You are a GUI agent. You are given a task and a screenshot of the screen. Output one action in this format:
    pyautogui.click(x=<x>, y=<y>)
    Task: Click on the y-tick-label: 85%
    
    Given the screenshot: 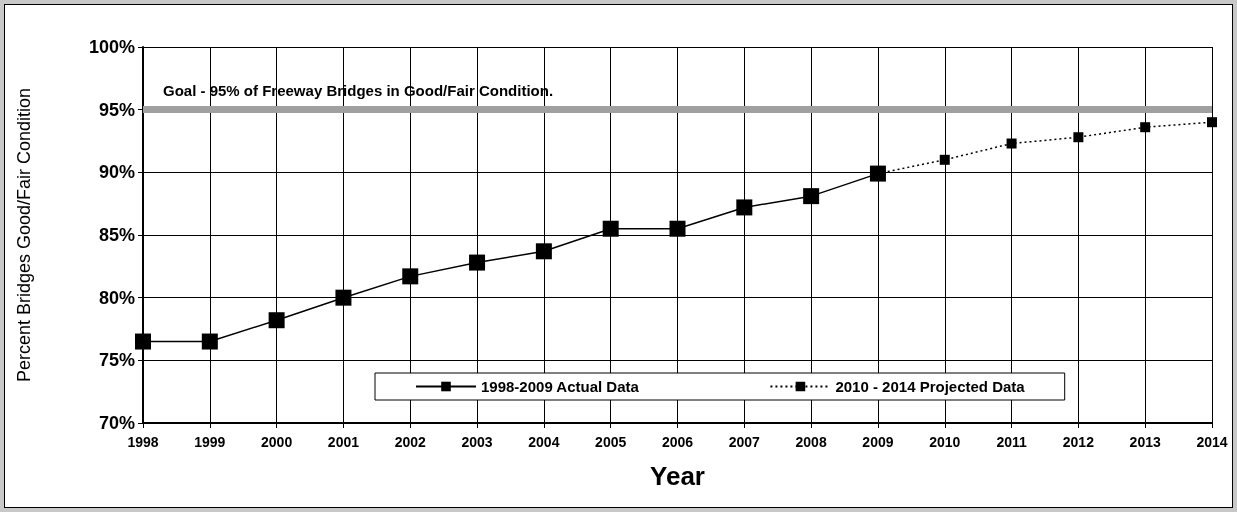 What is the action you would take?
    pyautogui.click(x=116, y=235)
    